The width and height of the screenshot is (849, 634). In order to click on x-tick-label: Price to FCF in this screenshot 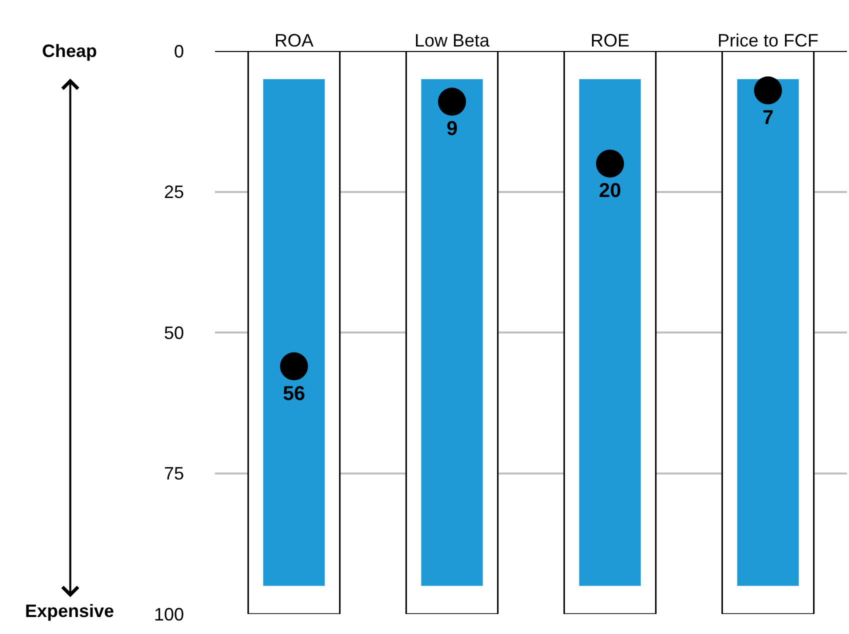, I will do `click(768, 40)`.